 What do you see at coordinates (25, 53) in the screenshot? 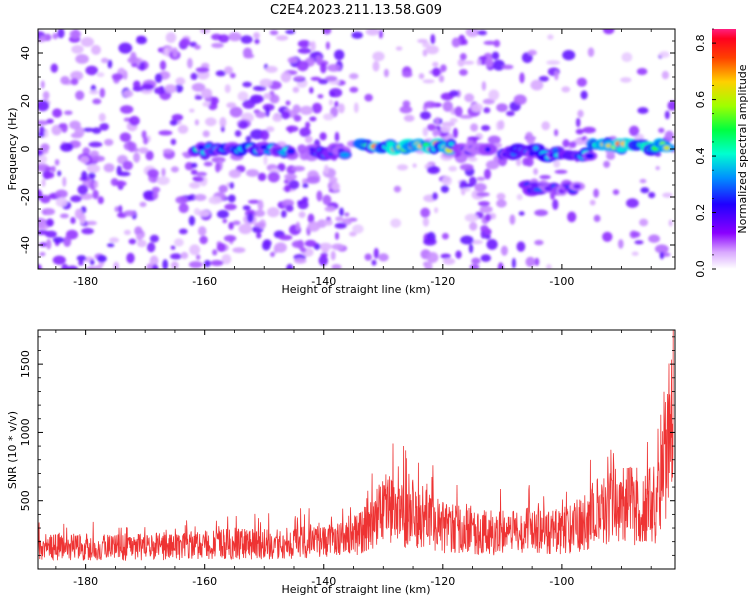
I see `y-tick-label: 40` at bounding box center [25, 53].